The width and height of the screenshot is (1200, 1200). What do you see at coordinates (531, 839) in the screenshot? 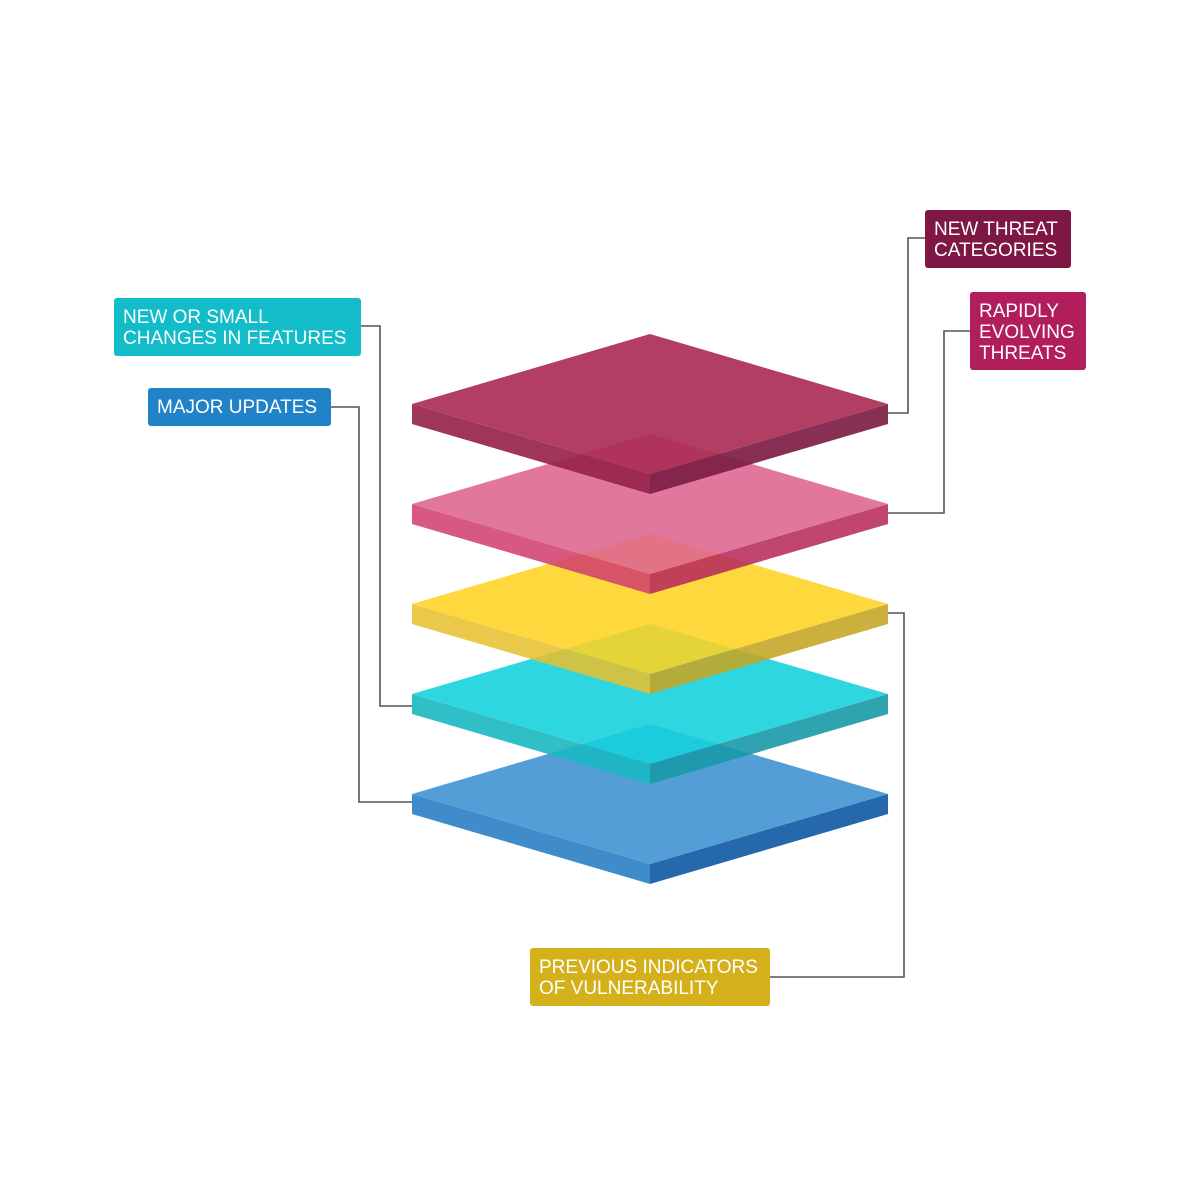
I see `plate-major-updates-left-face` at bounding box center [531, 839].